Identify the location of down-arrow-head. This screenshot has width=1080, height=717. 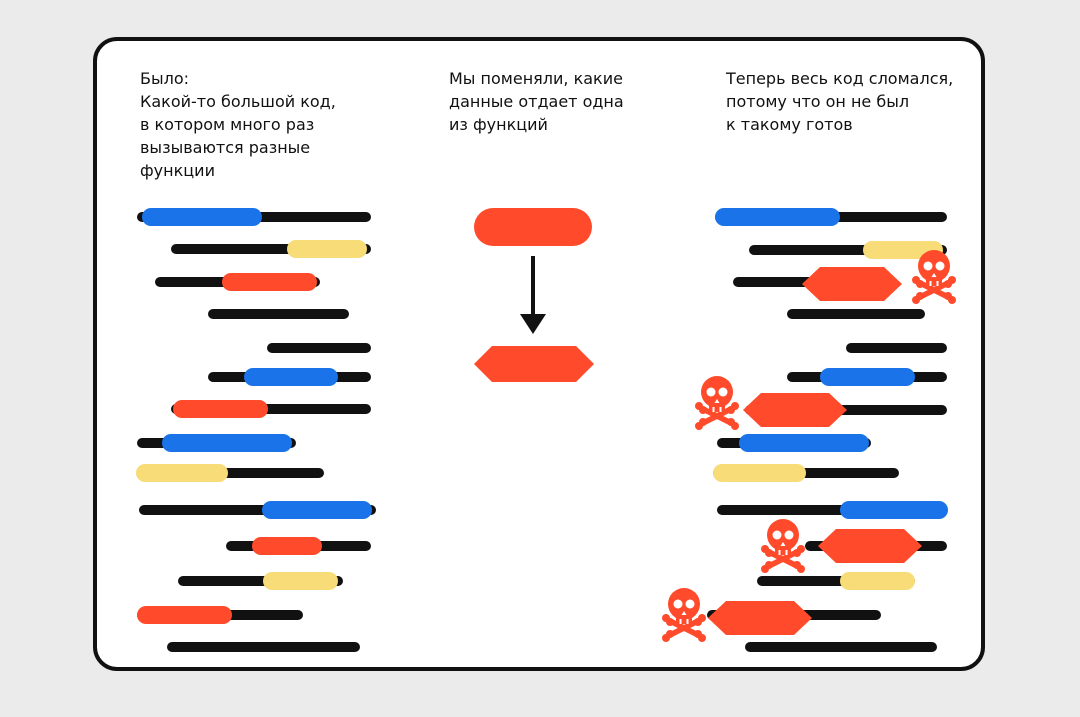
(533, 324).